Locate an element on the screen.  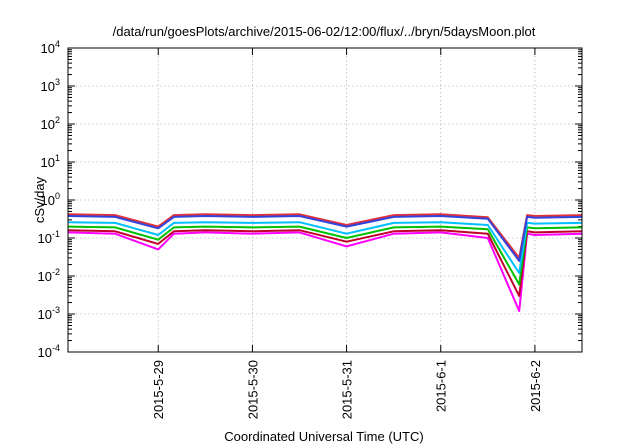
x-tick-label: 2015-5-29 is located at coordinates (158, 389).